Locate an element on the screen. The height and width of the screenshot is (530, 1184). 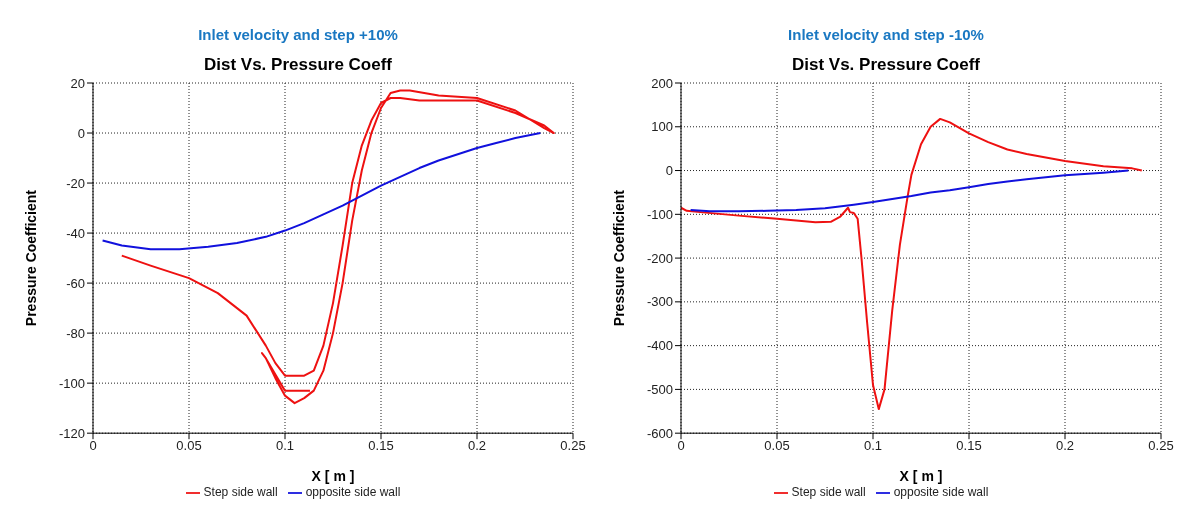
y-tick-label: -400 is located at coordinates (659, 346).